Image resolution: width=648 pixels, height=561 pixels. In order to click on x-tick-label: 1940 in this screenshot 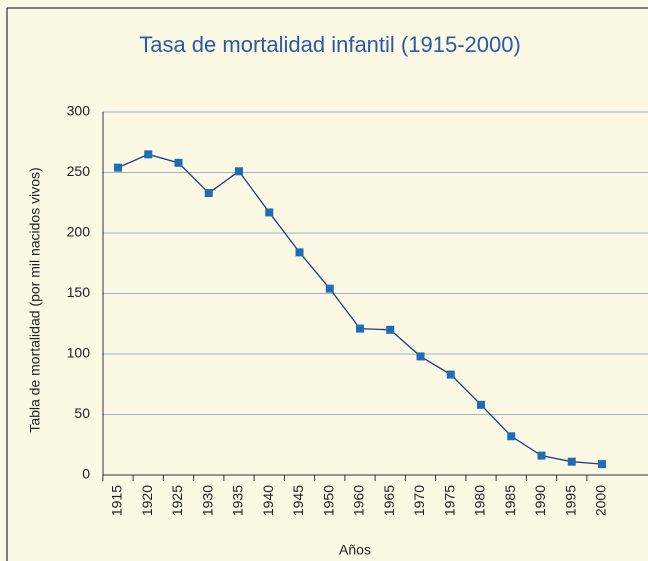, I will do `click(268, 500)`.